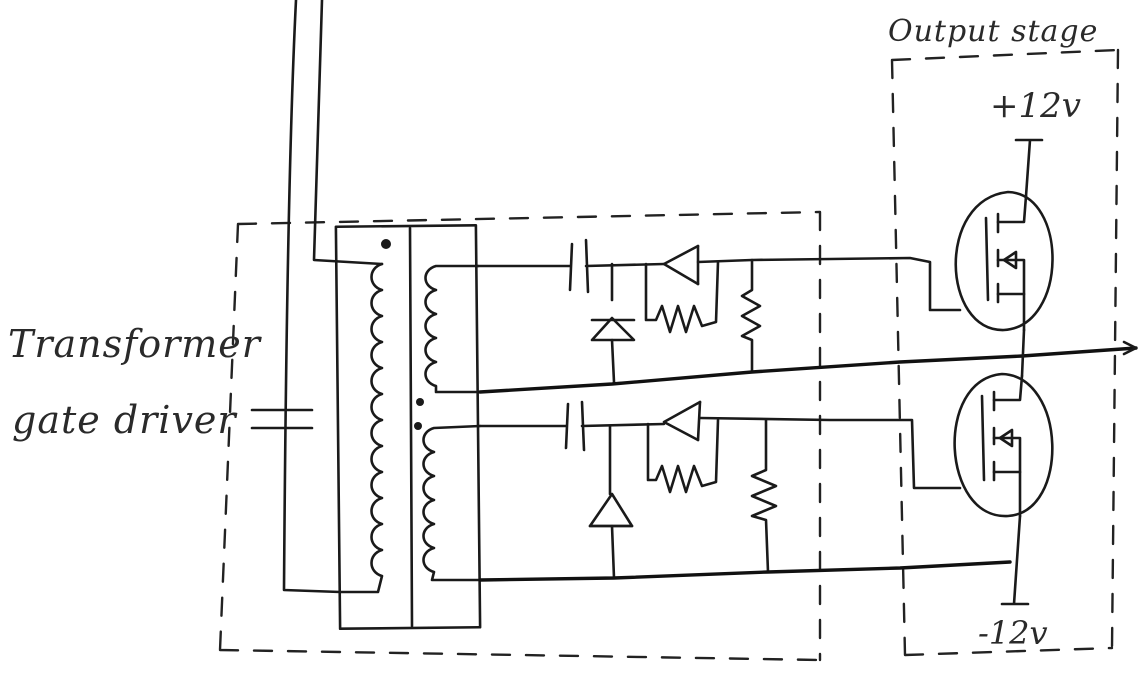  Describe the element at coordinates (1023, 353) in the screenshot. I see `top-mosfet-source` at that location.